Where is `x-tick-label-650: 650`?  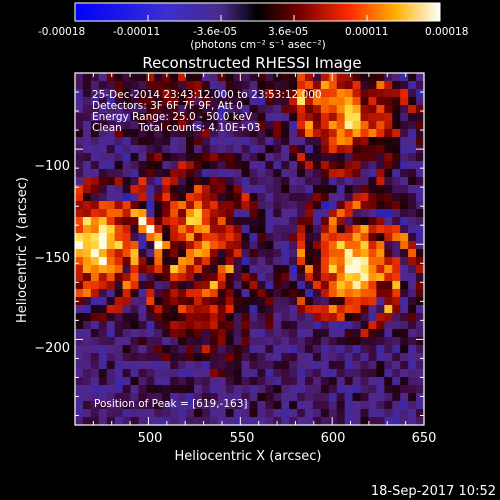
x-tick-label-650: 650 is located at coordinates (424, 438).